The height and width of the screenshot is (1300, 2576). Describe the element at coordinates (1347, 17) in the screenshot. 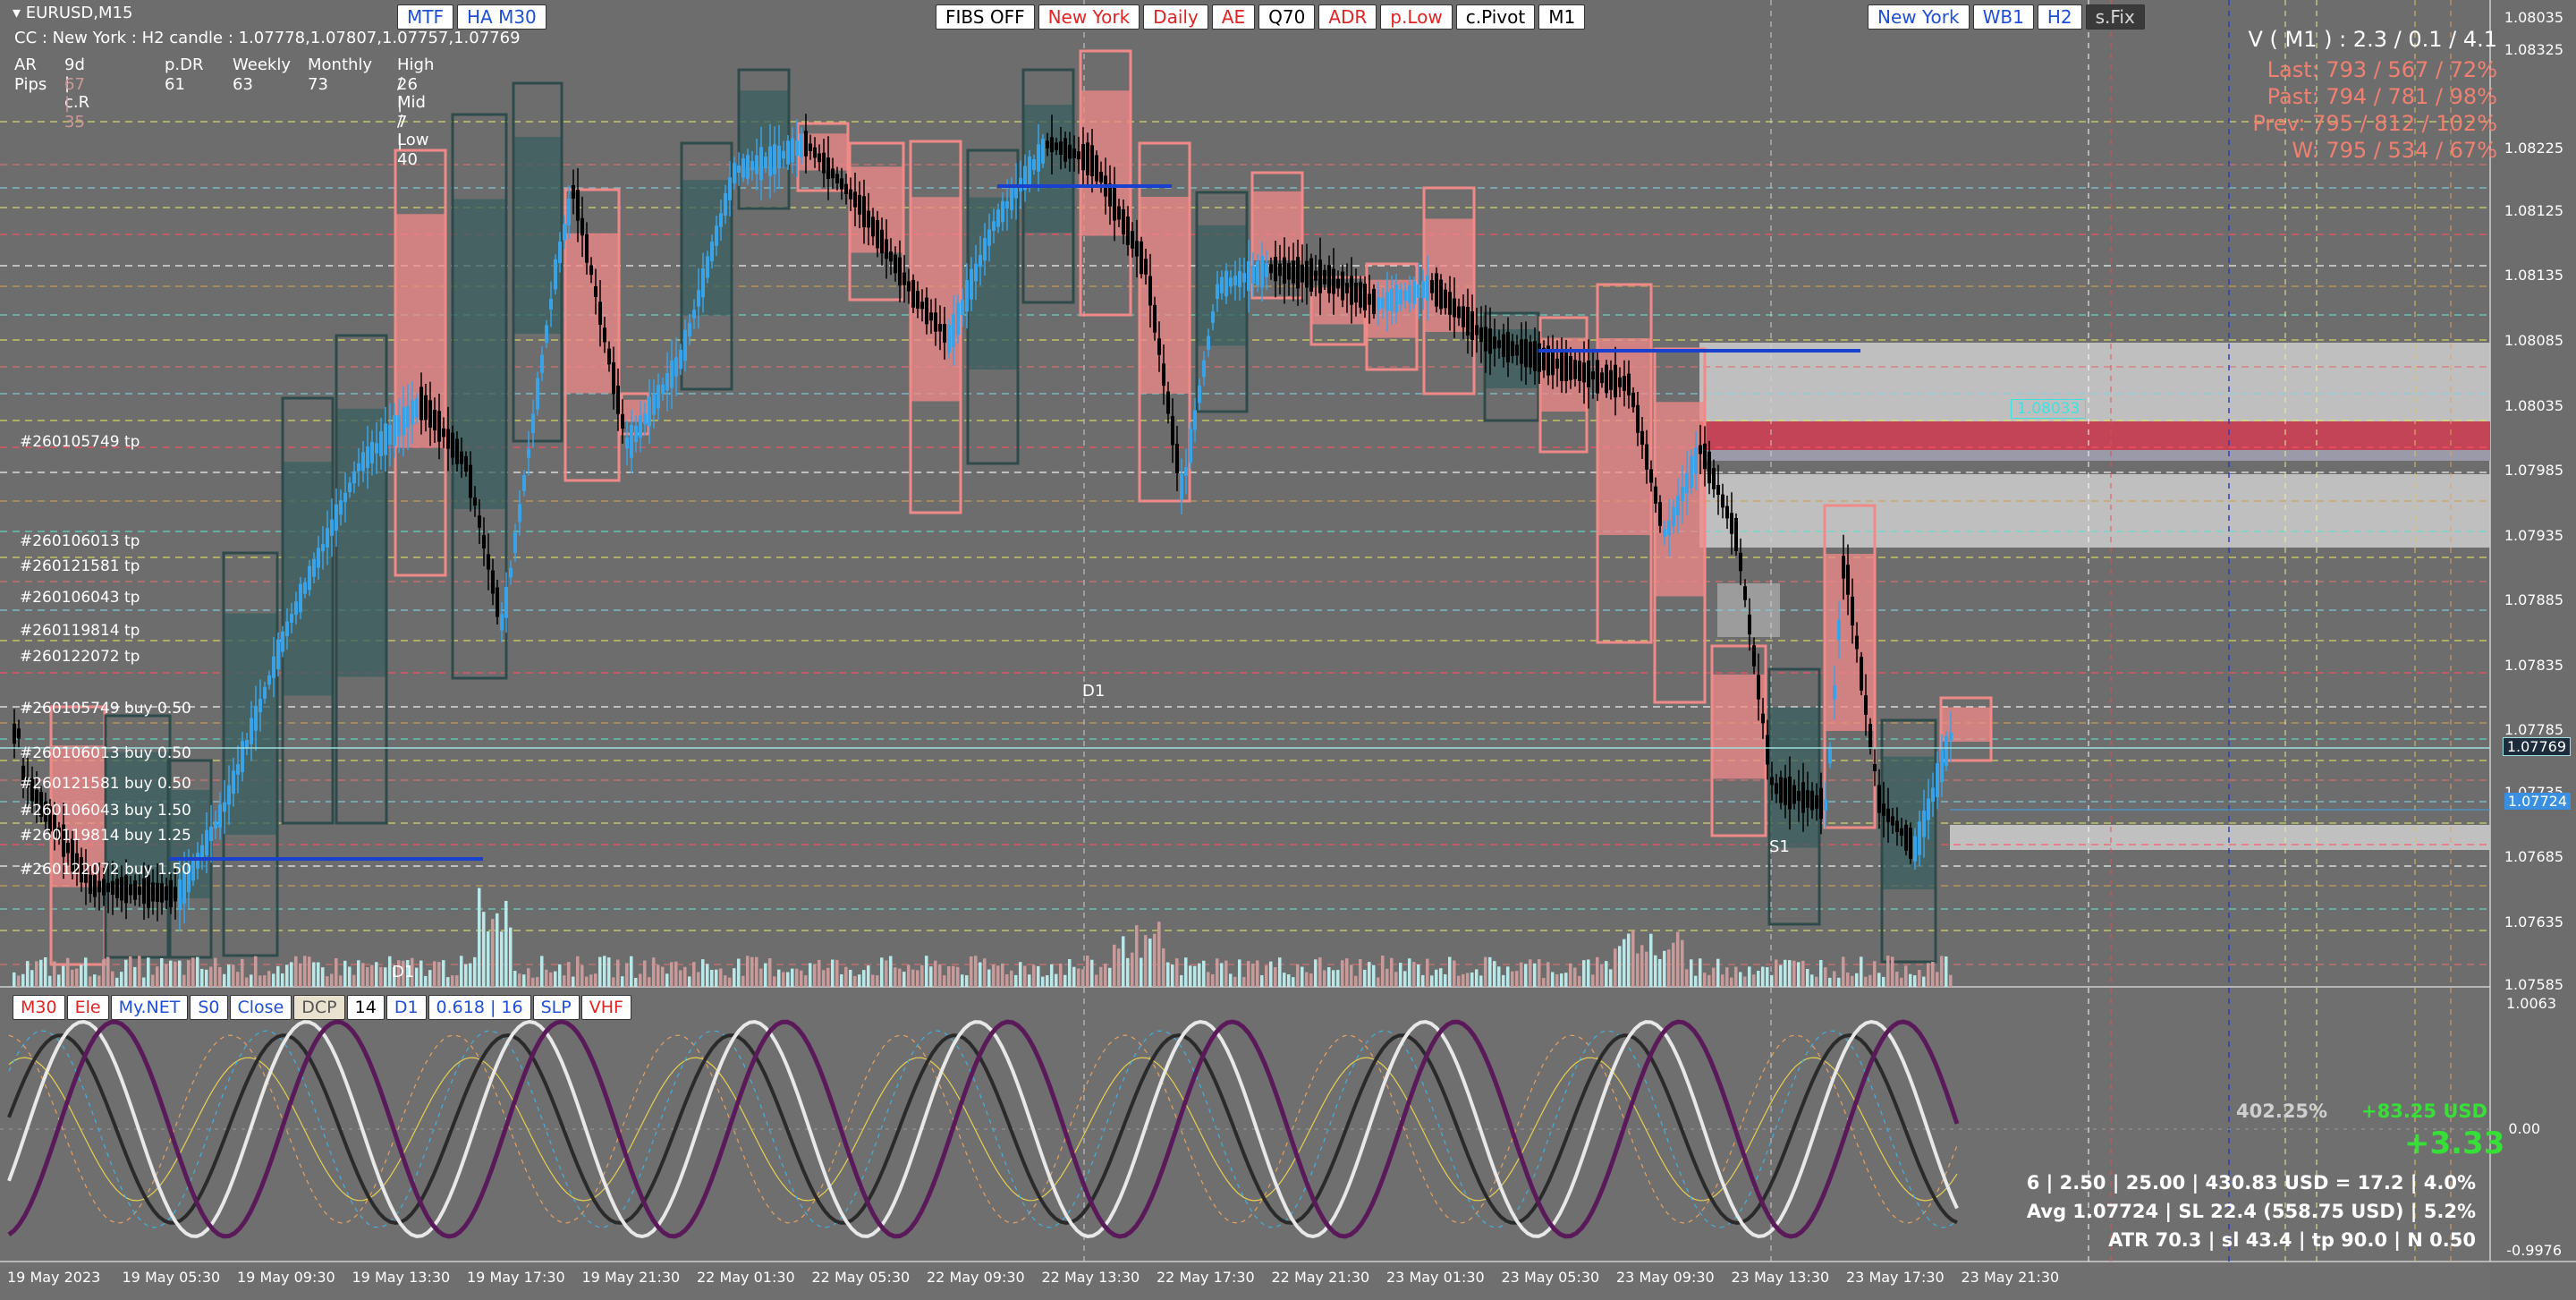

I see `adr-button: ADR` at that location.